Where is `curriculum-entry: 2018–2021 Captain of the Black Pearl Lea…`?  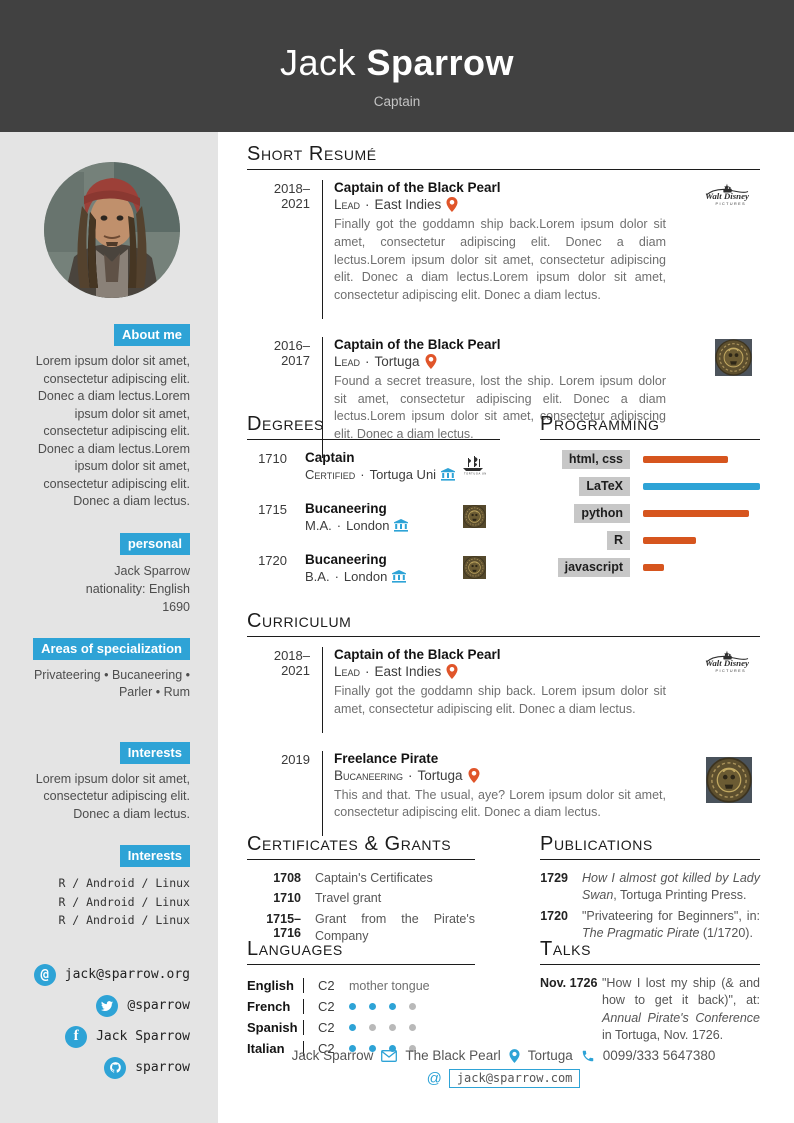
curriculum-entry: 2018–2021 Captain of the Black Pearl Lea… is located at coordinates (503, 690).